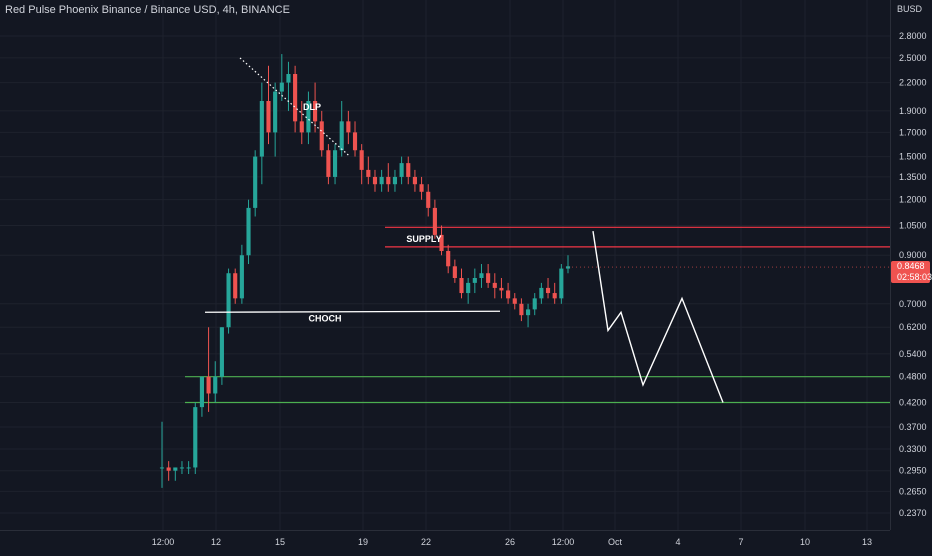 The image size is (932, 556). I want to click on bar-countdown: 02:58:03, so click(914, 277).